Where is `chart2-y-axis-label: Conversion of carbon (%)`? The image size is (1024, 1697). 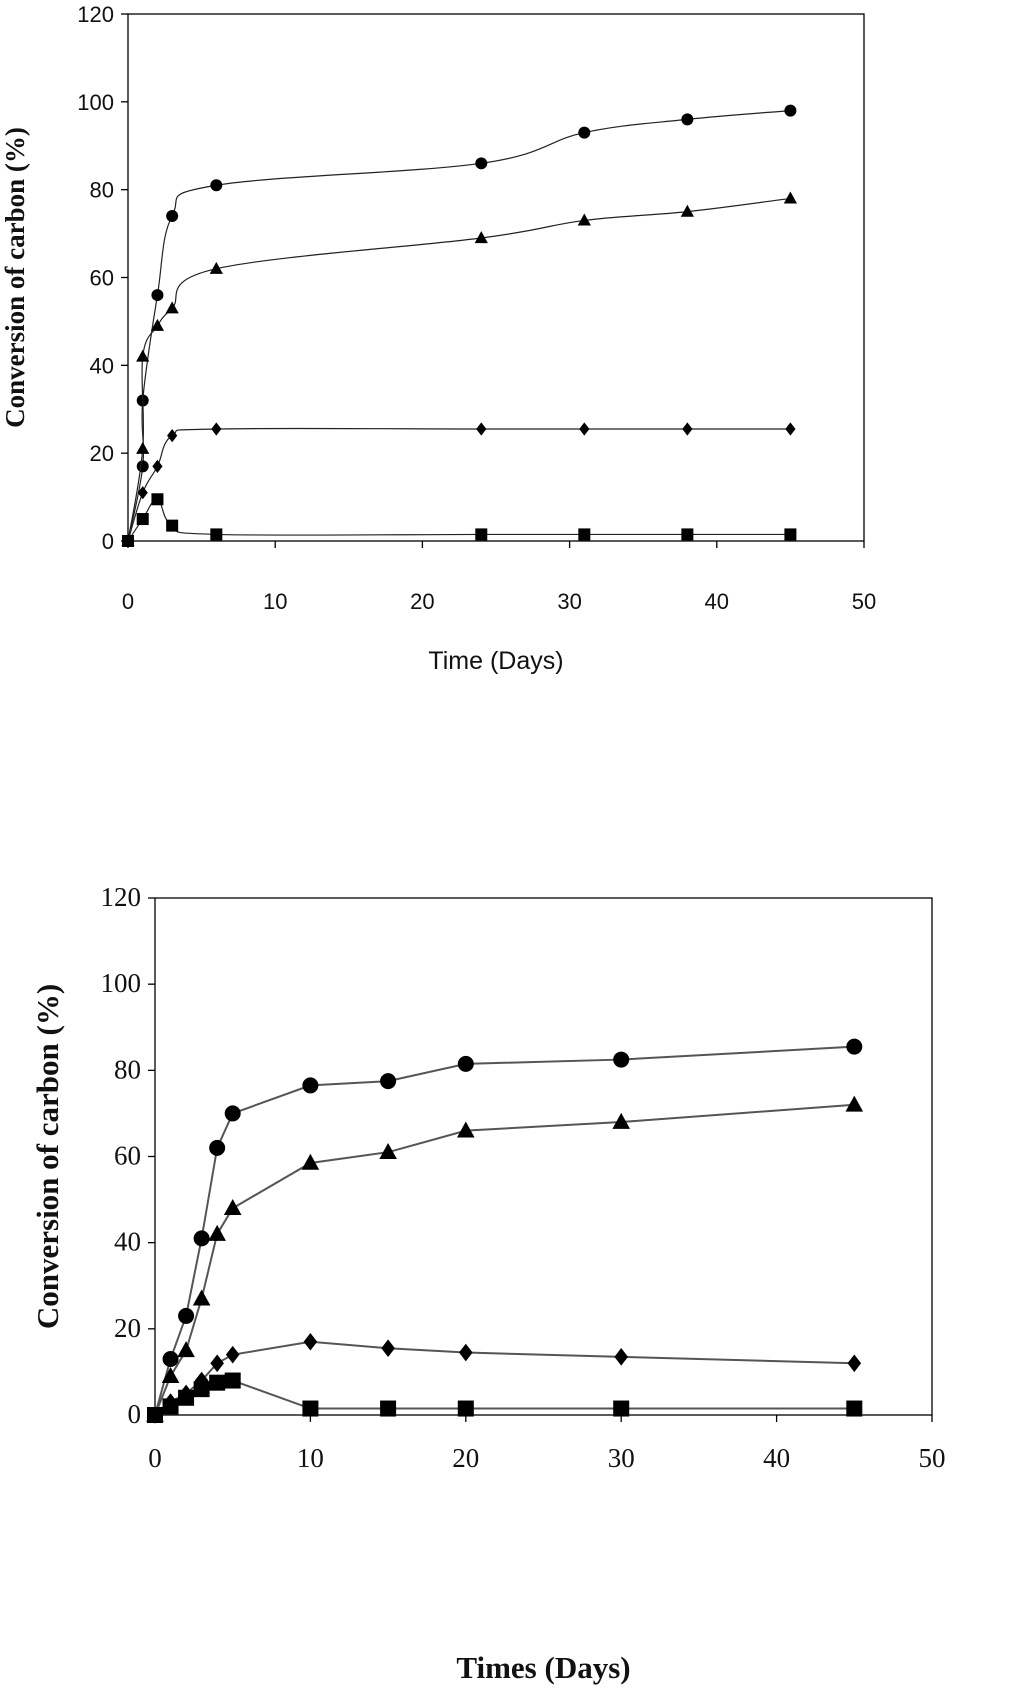
chart2-y-axis-label: Conversion of carbon (%) is located at coordinates (47, 1156).